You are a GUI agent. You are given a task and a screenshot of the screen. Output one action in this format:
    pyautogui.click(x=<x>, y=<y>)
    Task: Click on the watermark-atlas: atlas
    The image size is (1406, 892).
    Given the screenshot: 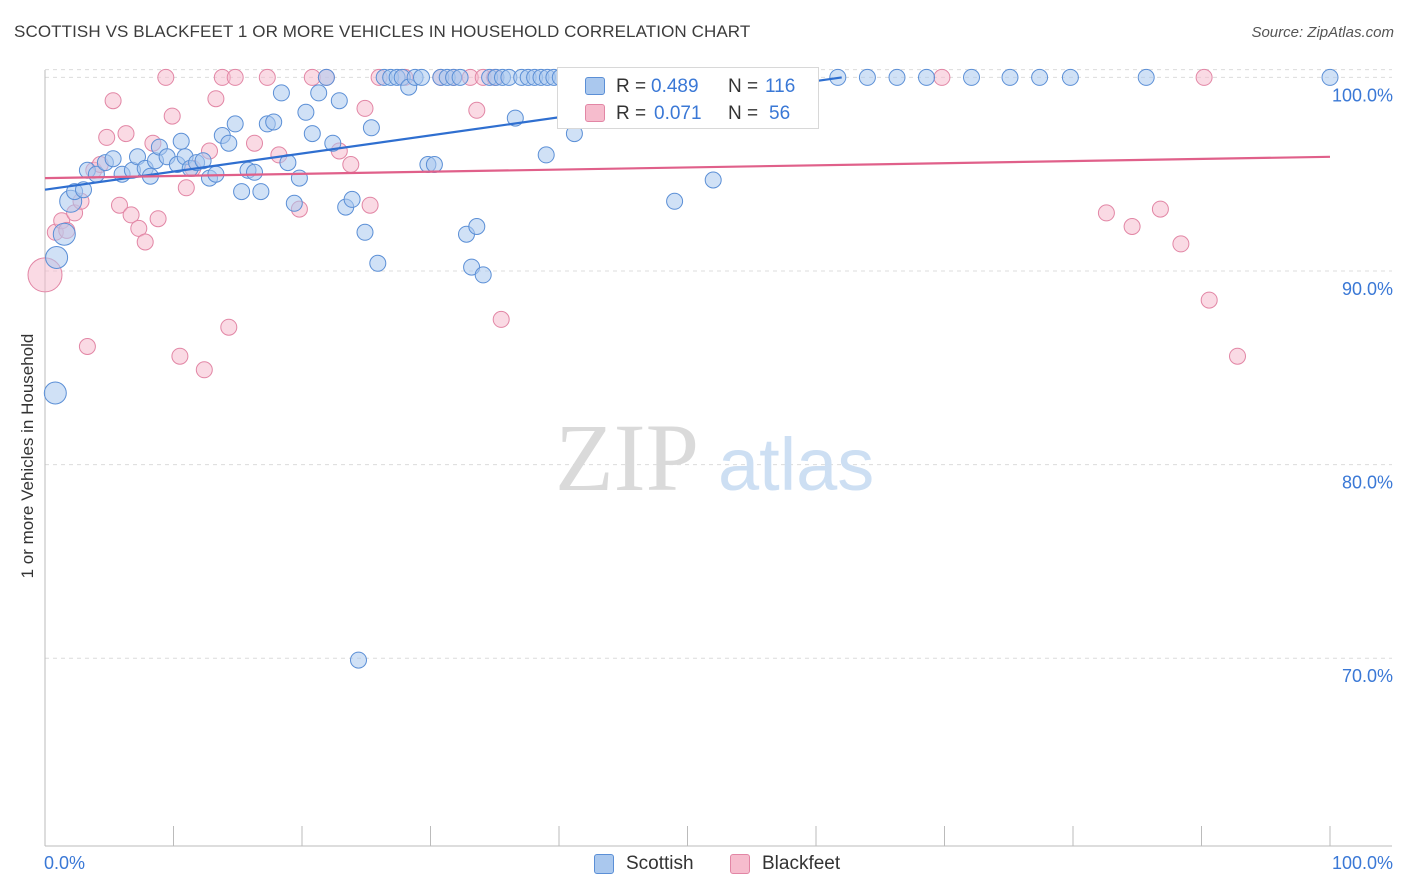 What is the action you would take?
    pyautogui.click(x=796, y=464)
    